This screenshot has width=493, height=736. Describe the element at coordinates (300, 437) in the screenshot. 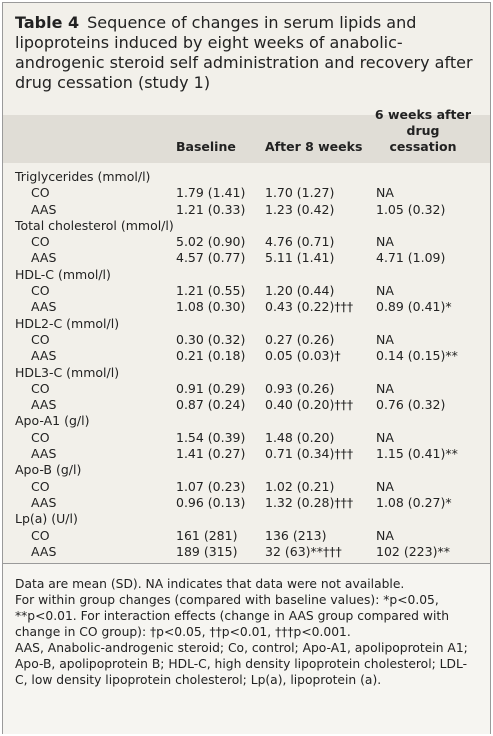

I see `cell: 1.48 (0.20)` at that location.